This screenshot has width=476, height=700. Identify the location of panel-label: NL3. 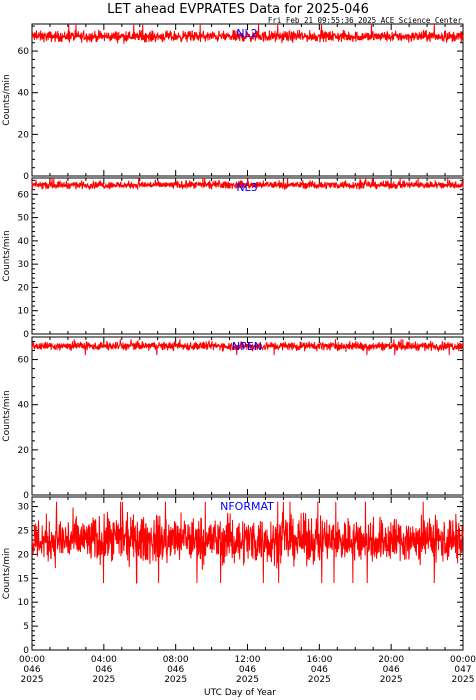
(246, 187).